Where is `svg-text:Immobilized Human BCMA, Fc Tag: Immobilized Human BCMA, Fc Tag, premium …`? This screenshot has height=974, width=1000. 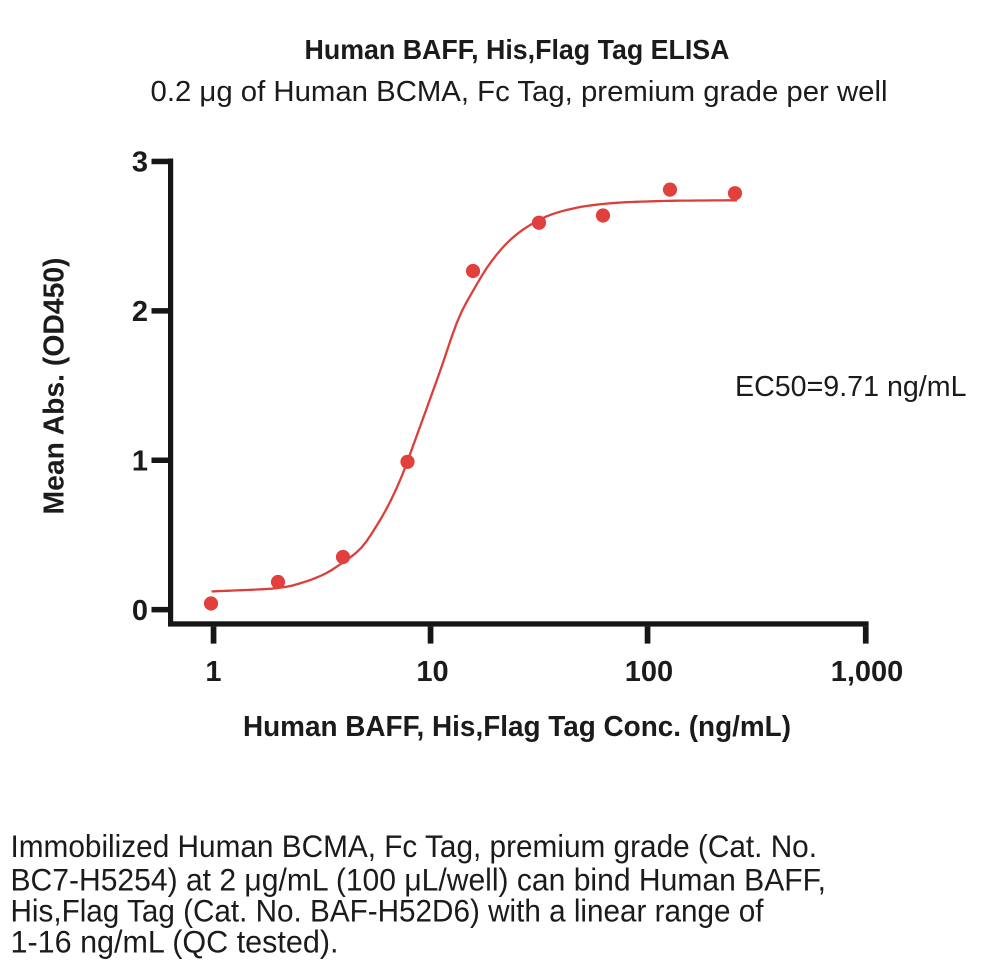
svg-text:Immobilized Human BCMA, Fc Tag: Immobilized Human BCMA, Fc Tag, premium … is located at coordinates (414, 846).